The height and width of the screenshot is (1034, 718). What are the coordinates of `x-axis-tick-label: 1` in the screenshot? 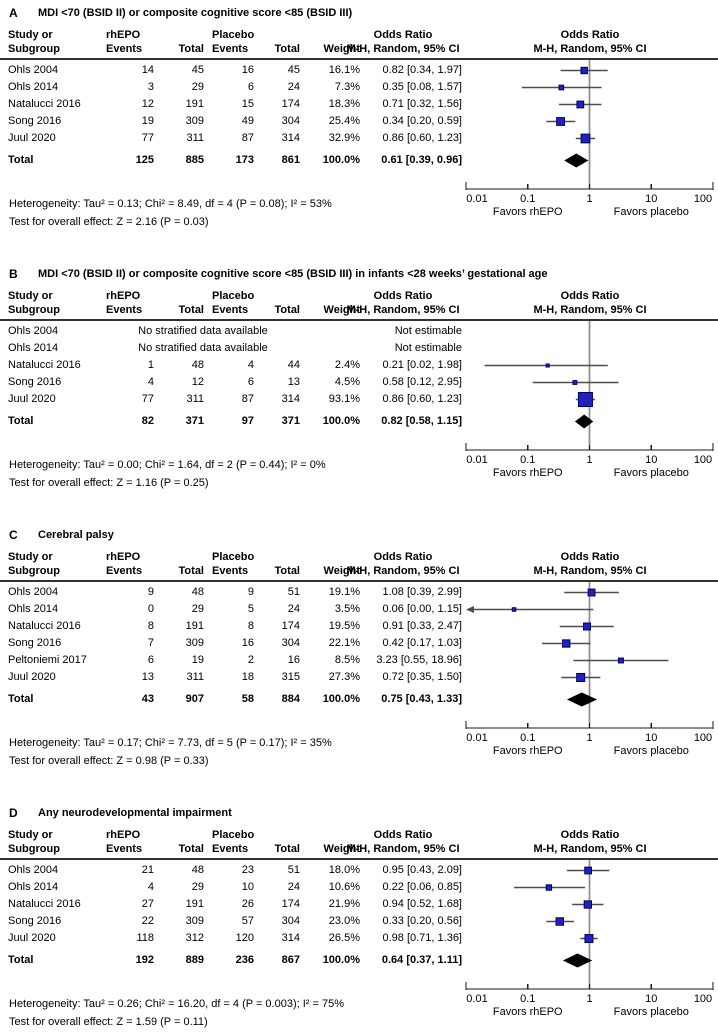 It's located at (589, 999).